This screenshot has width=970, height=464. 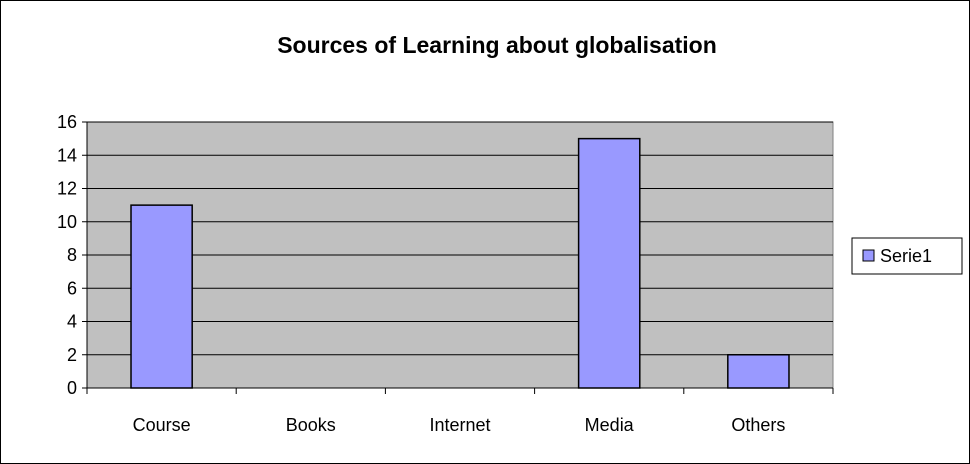 I want to click on x-tick-label: Internet, so click(x=459, y=425).